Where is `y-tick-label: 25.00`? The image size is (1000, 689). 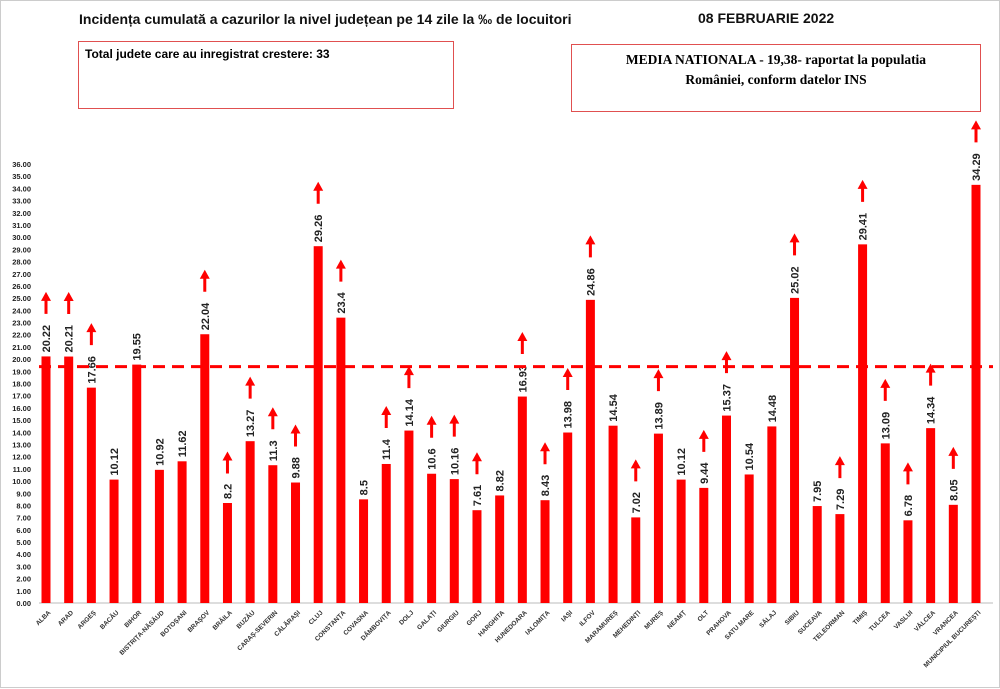 y-tick-label: 25.00 is located at coordinates (21, 298).